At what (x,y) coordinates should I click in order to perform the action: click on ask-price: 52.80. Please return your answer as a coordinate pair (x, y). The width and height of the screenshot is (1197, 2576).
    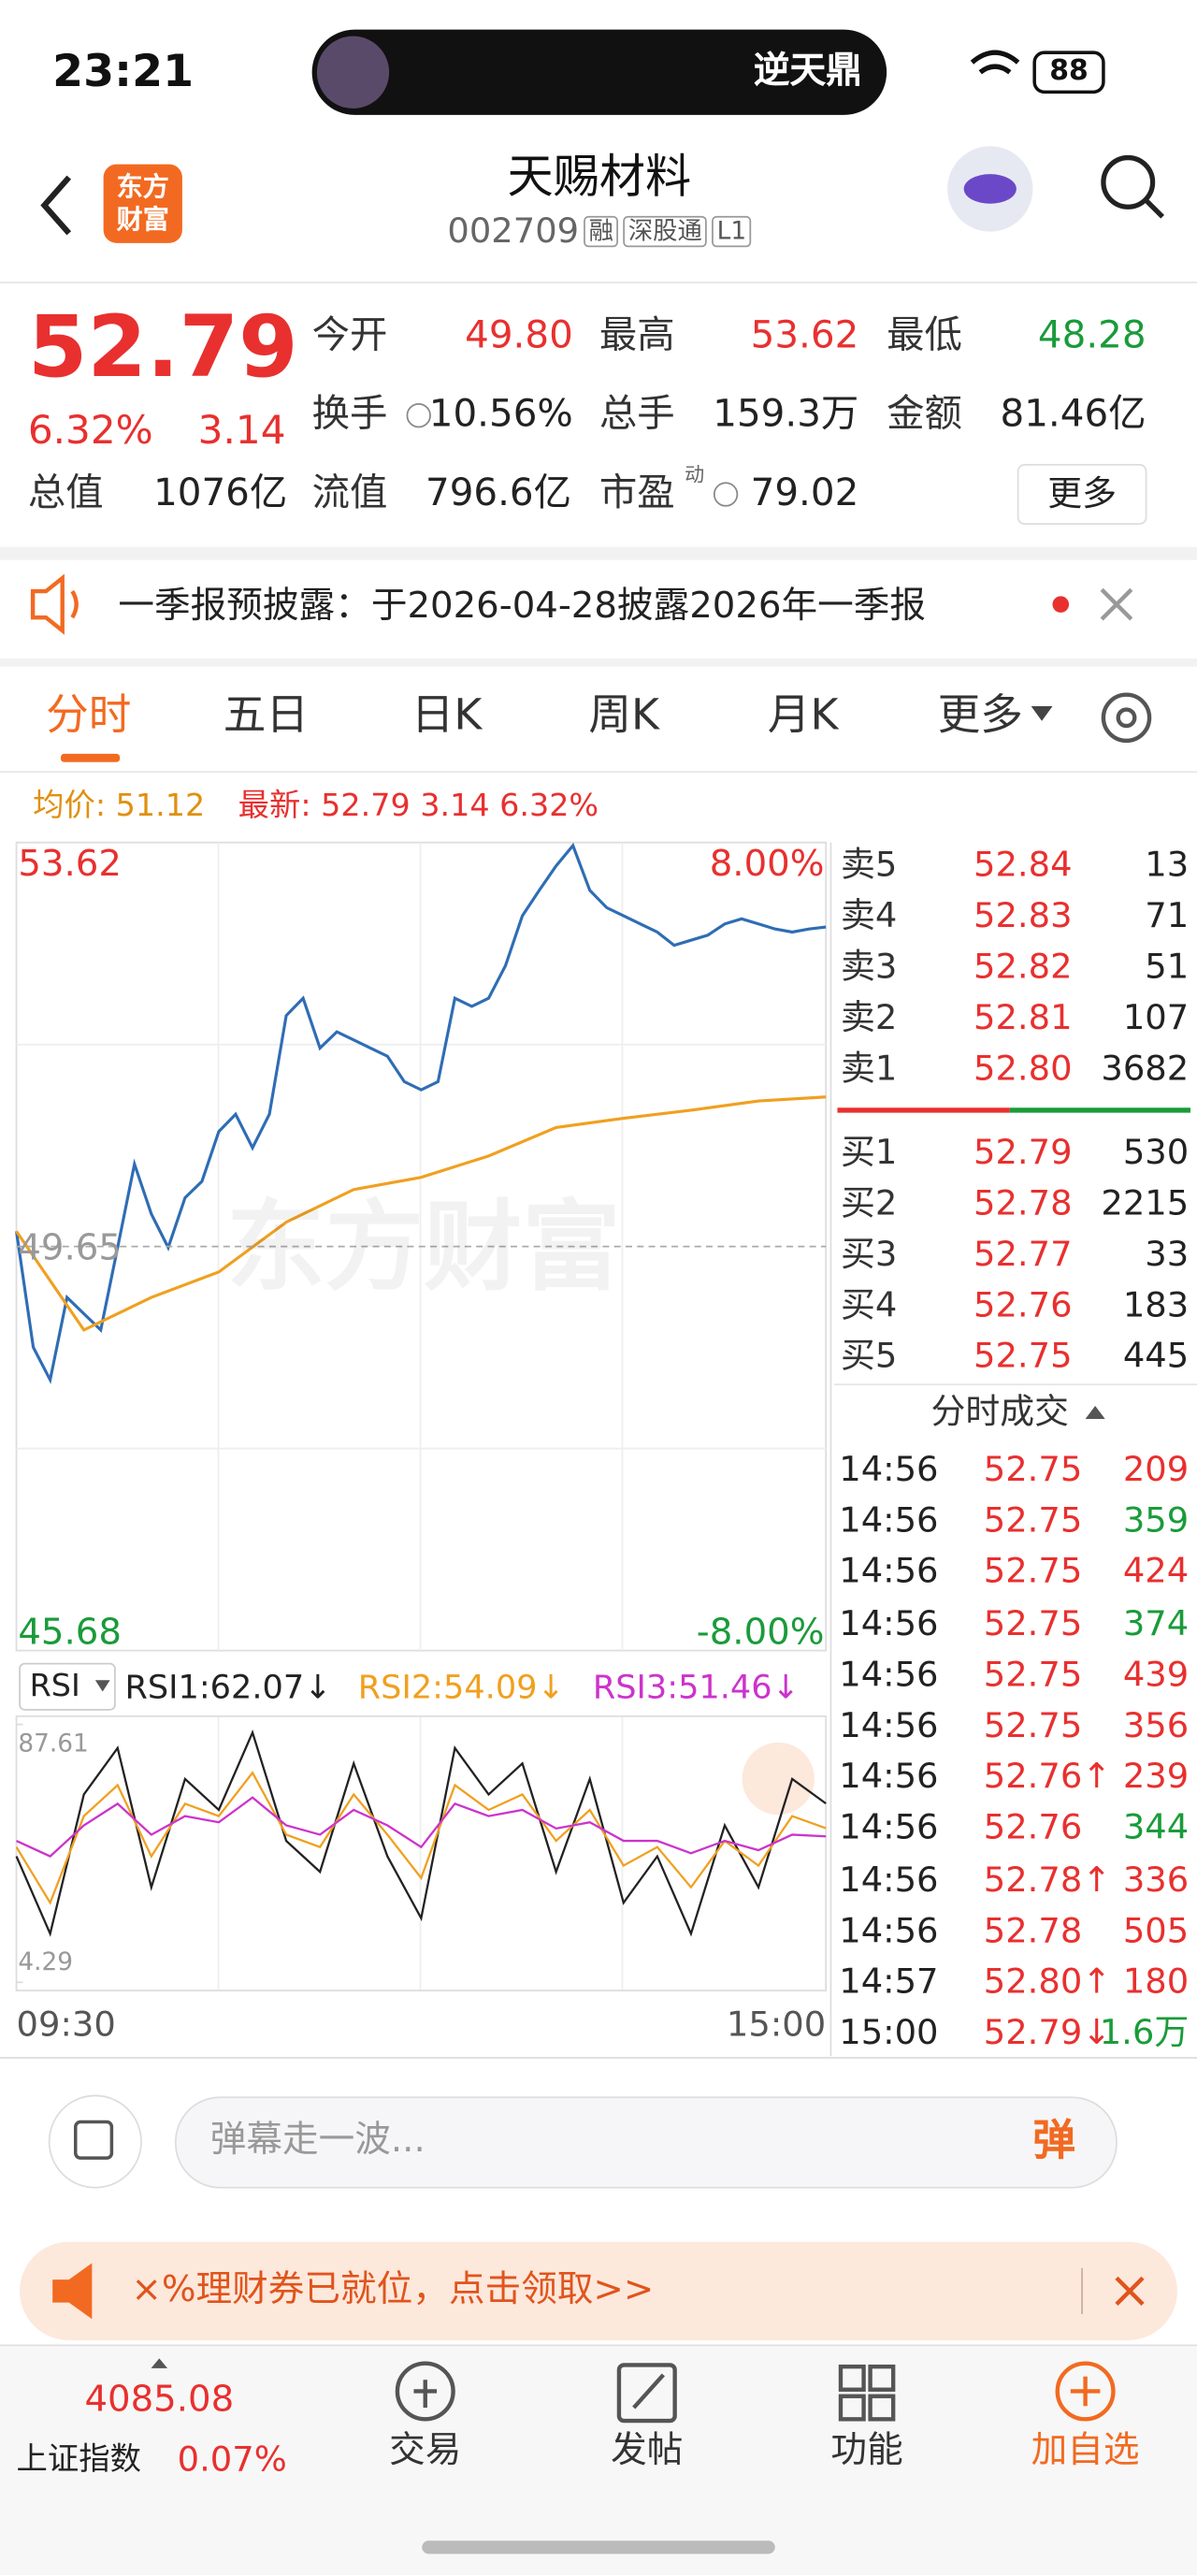
    Looking at the image, I should click on (1023, 1069).